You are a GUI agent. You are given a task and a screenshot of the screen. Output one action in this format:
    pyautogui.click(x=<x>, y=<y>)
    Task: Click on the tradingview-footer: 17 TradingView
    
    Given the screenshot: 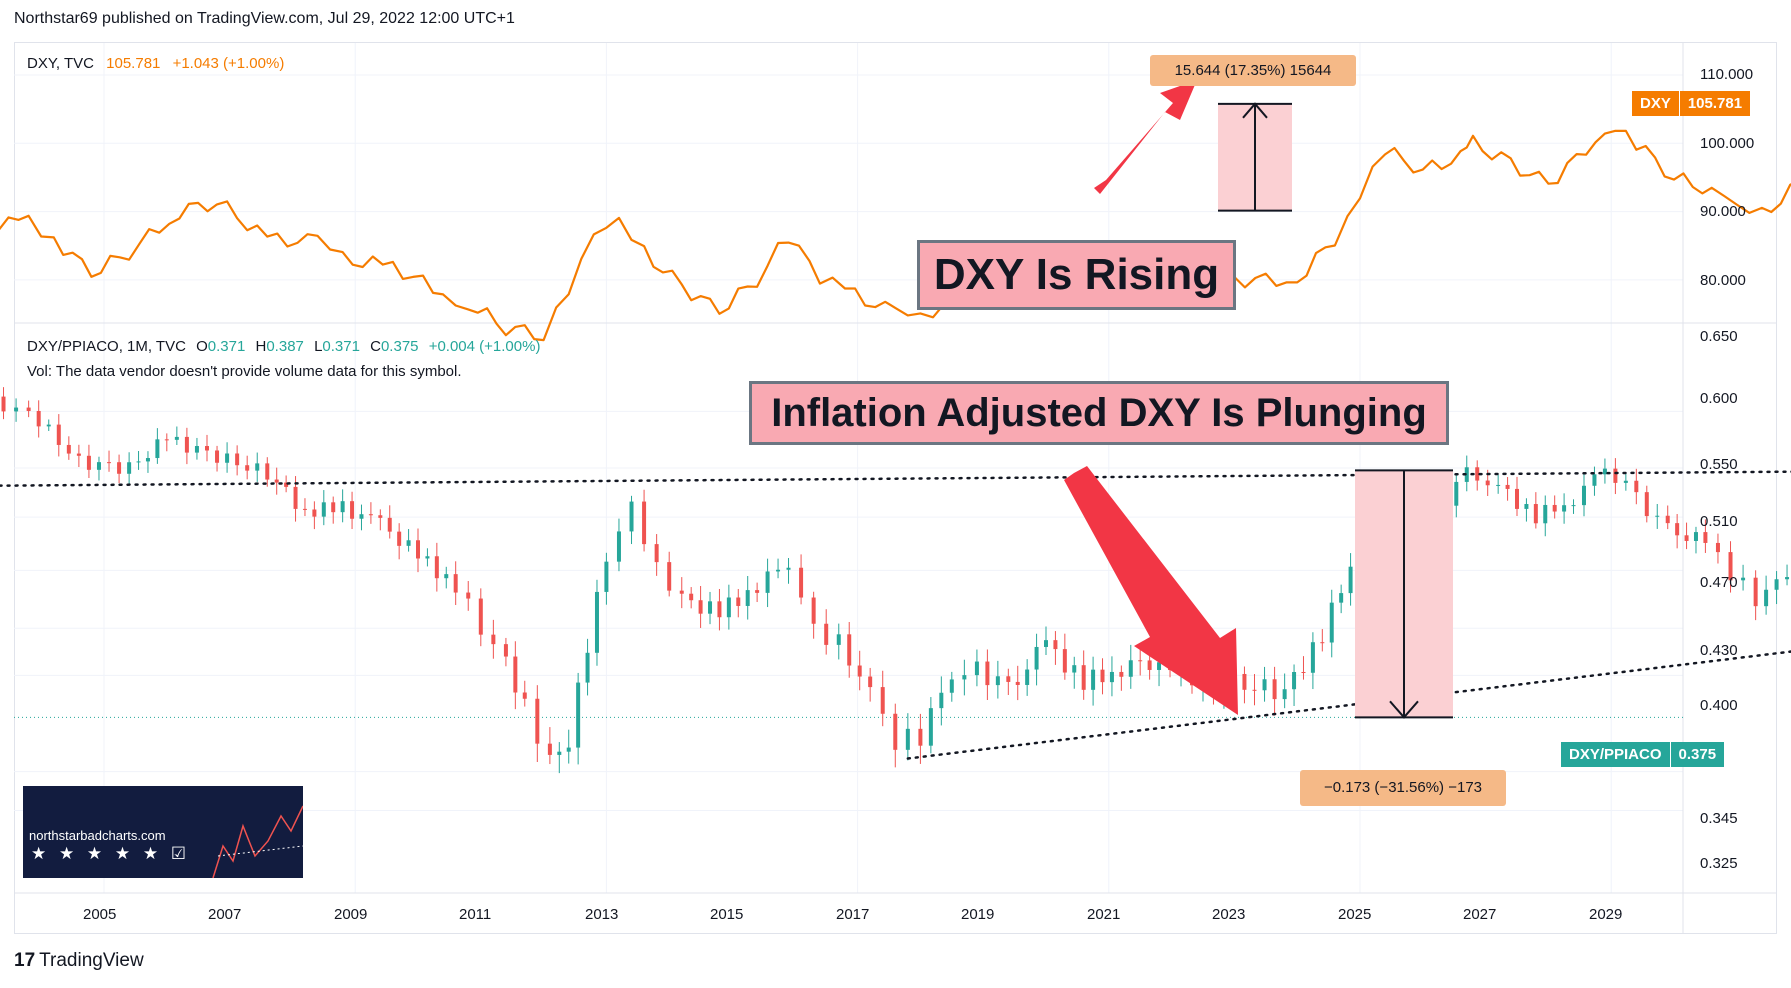 What is the action you would take?
    pyautogui.click(x=79, y=961)
    